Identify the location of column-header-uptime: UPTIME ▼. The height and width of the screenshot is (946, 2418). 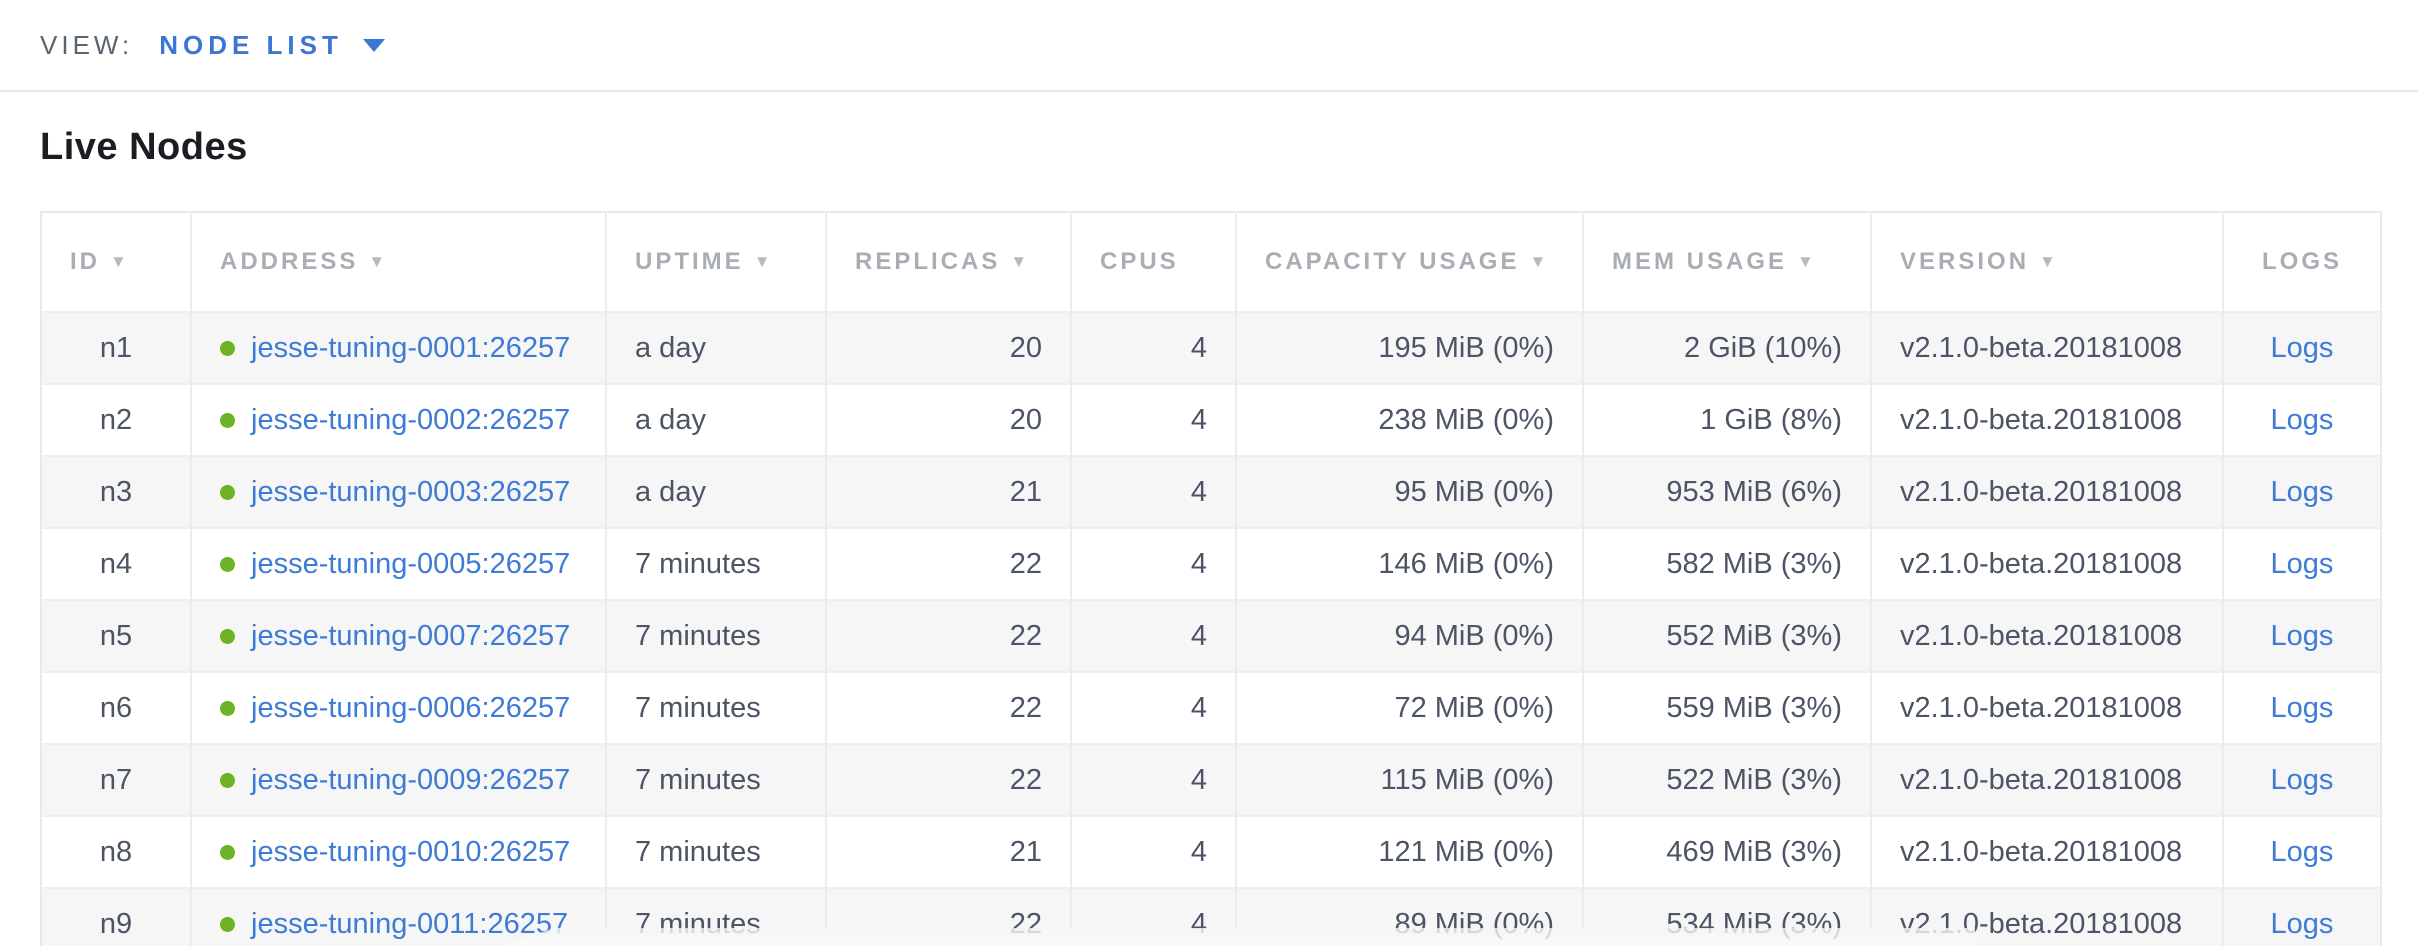
(716, 262).